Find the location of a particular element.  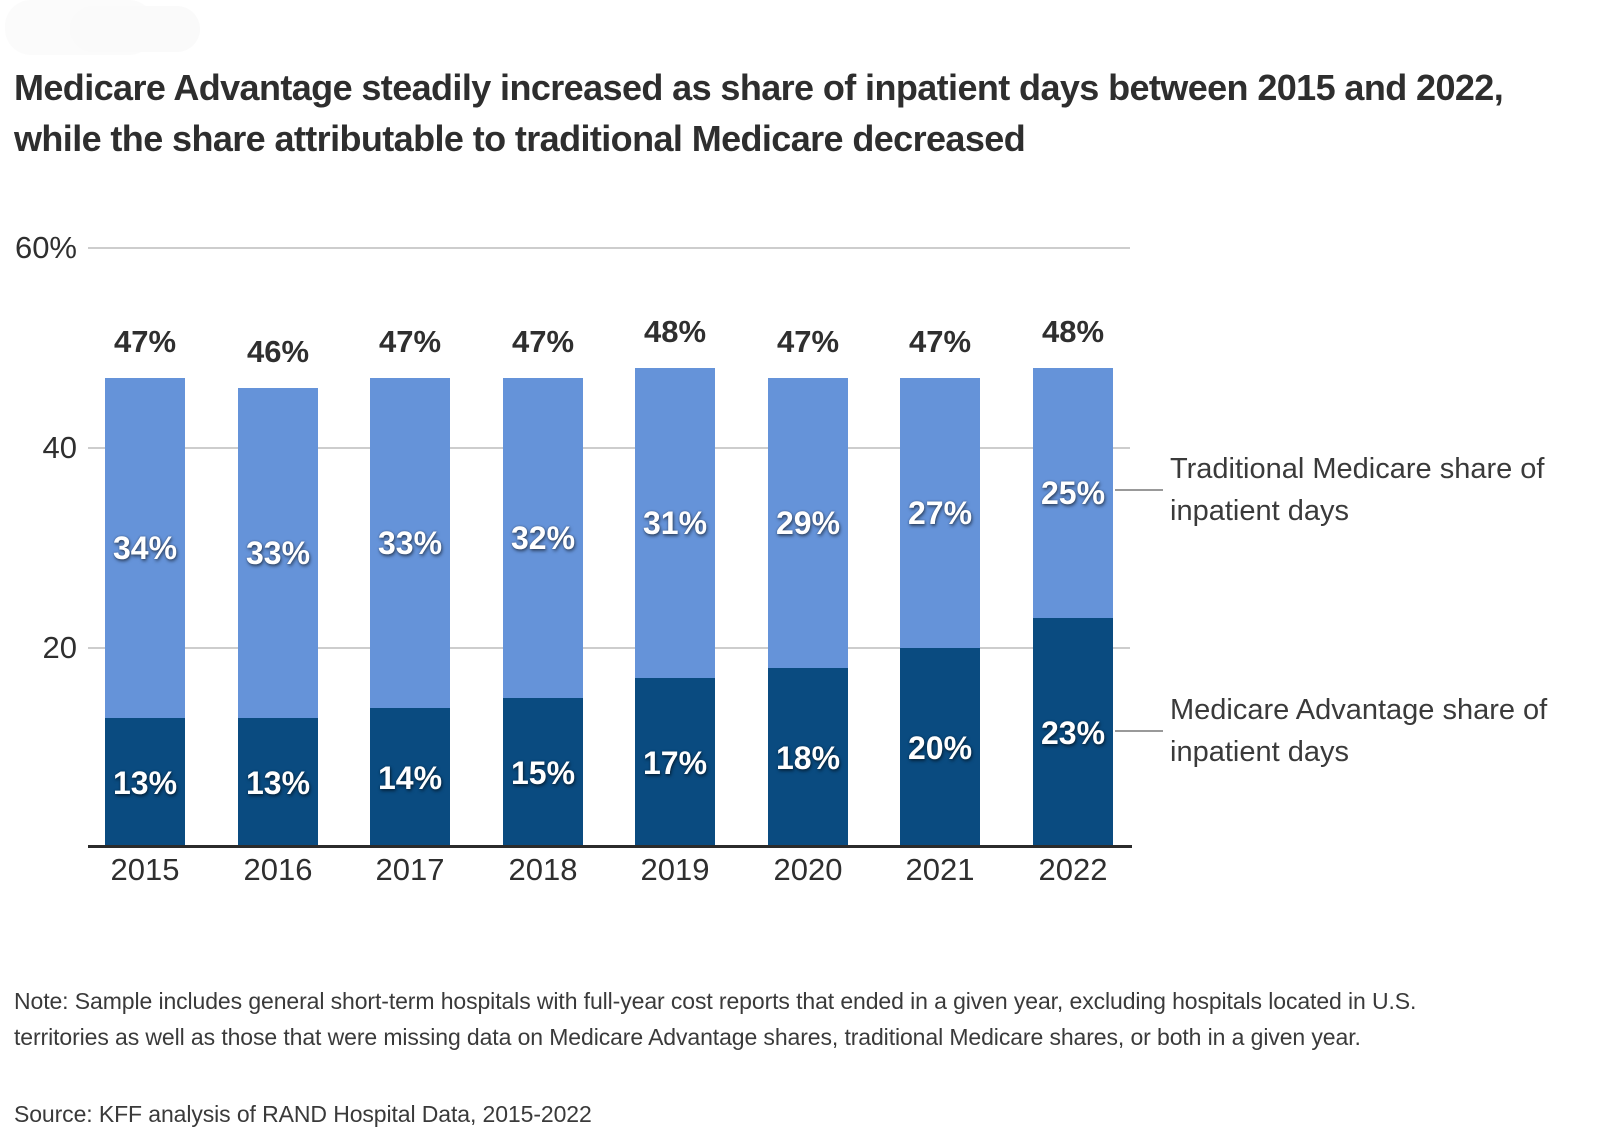

advantage-value-label-2017: 14% is located at coordinates (410, 777).